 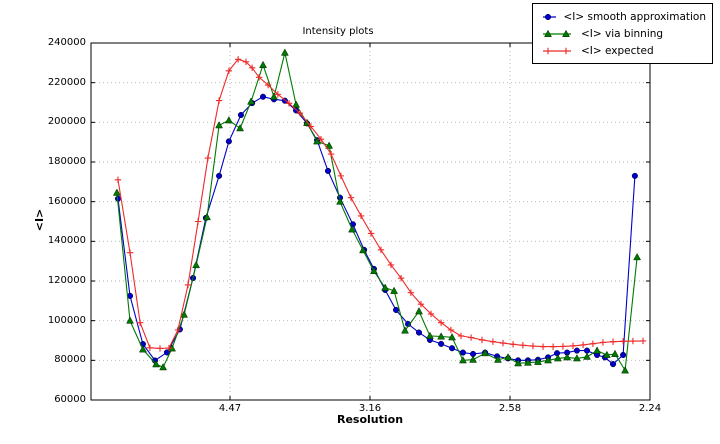 What do you see at coordinates (66, 161) in the screenshot?
I see `y-tick-label: 180000` at bounding box center [66, 161].